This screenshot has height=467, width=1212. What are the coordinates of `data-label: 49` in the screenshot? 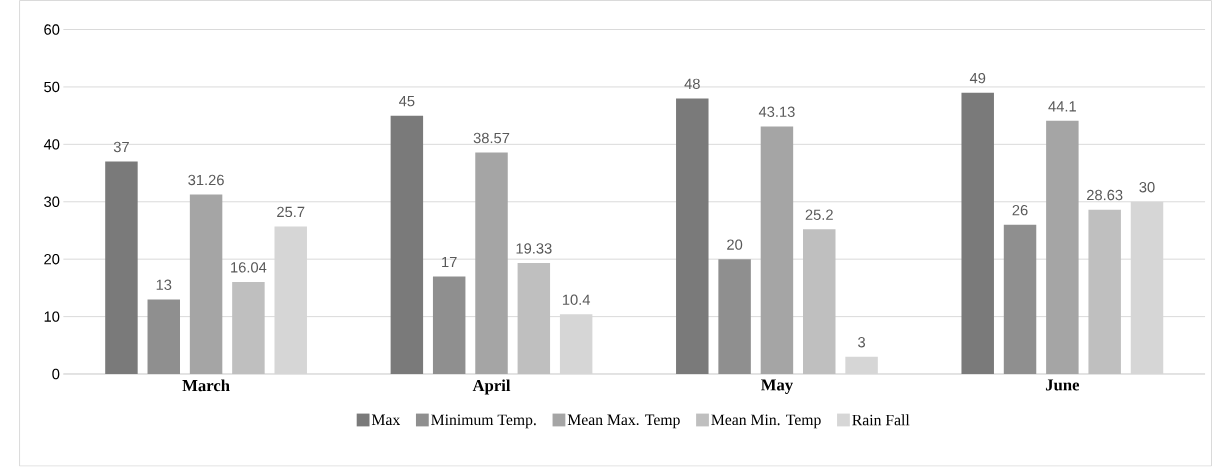 It's located at (977, 78).